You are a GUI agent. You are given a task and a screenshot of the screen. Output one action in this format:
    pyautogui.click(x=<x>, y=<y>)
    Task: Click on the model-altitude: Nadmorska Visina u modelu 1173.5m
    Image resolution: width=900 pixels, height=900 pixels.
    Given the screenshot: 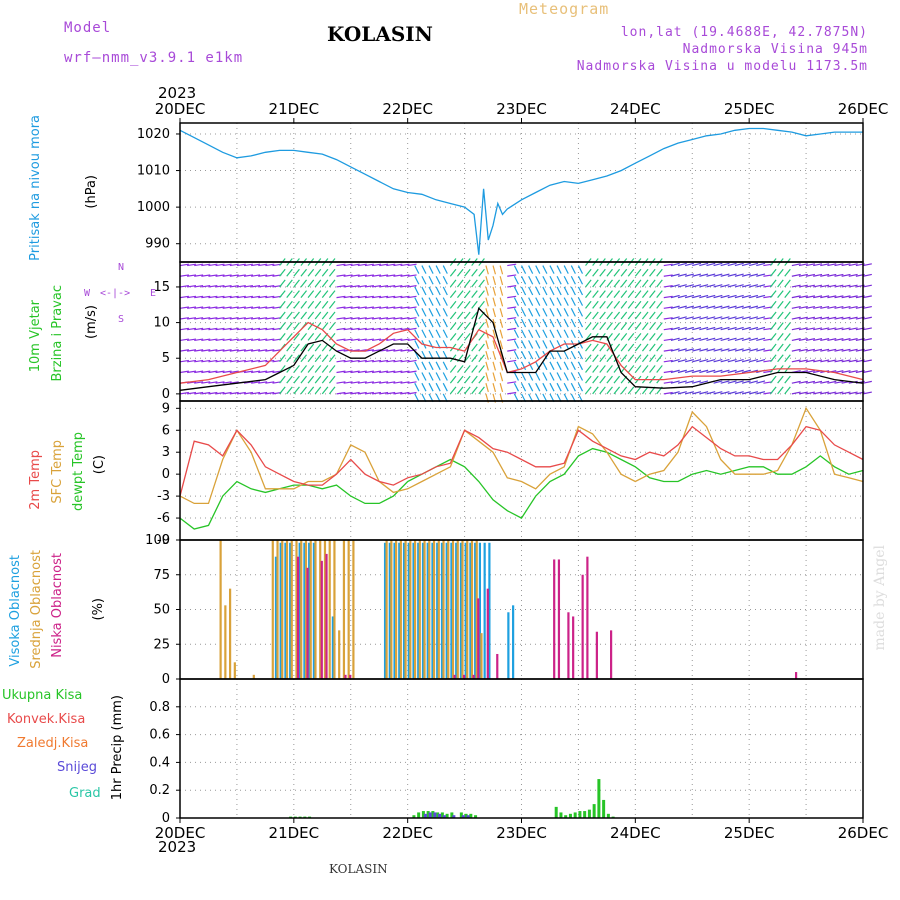 What is the action you would take?
    pyautogui.click(x=722, y=66)
    